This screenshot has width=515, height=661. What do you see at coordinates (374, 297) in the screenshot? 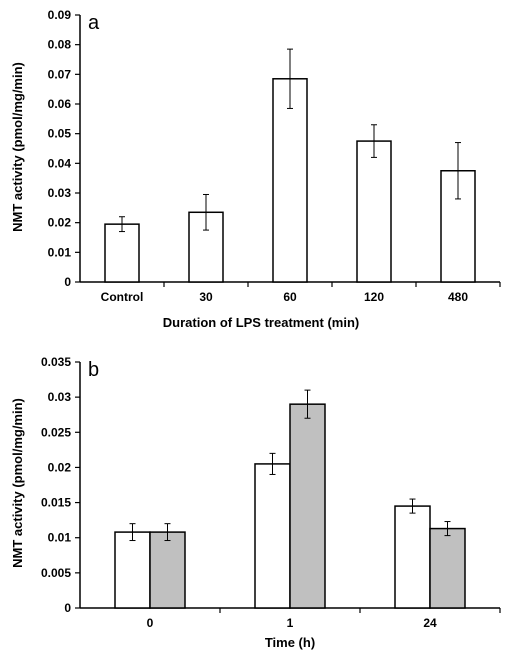
I see `panel-a-x-tick-label: 120` at bounding box center [374, 297].